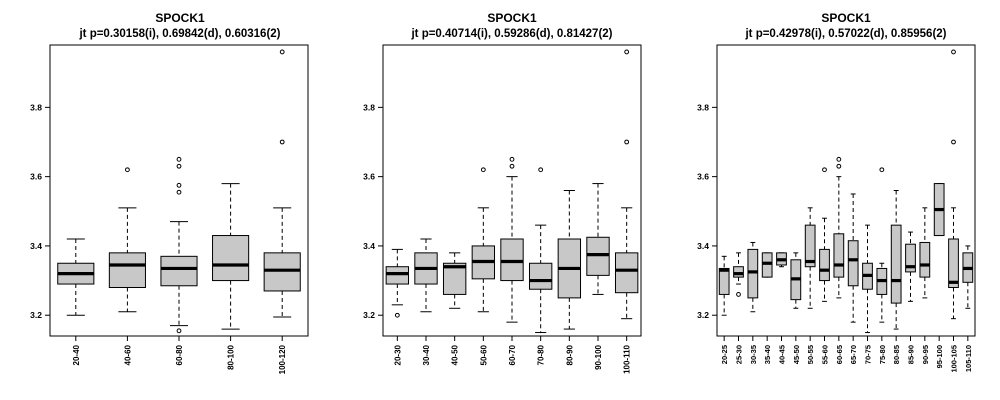  I want to click on x-tick-label: 70-75, so click(868, 354).